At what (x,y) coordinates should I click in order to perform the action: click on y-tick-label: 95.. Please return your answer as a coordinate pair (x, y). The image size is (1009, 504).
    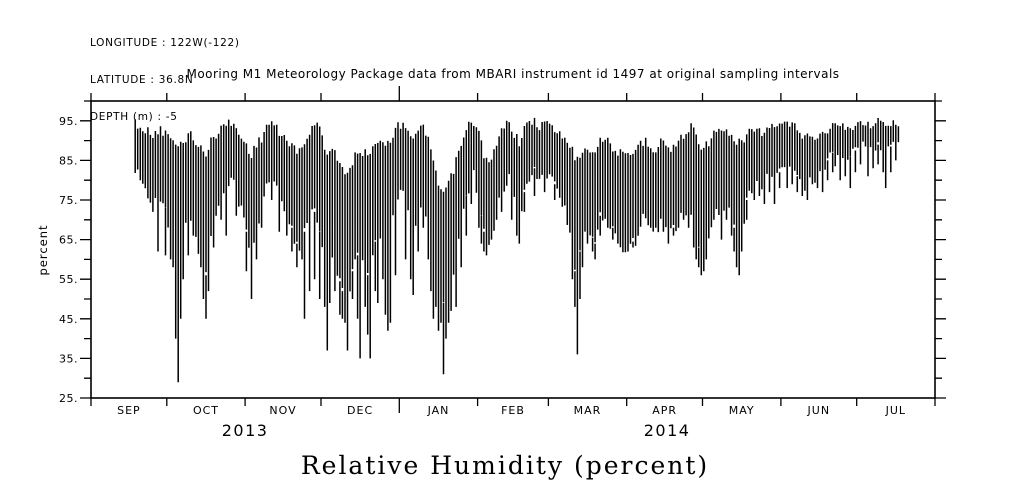
    Looking at the image, I should click on (68, 121).